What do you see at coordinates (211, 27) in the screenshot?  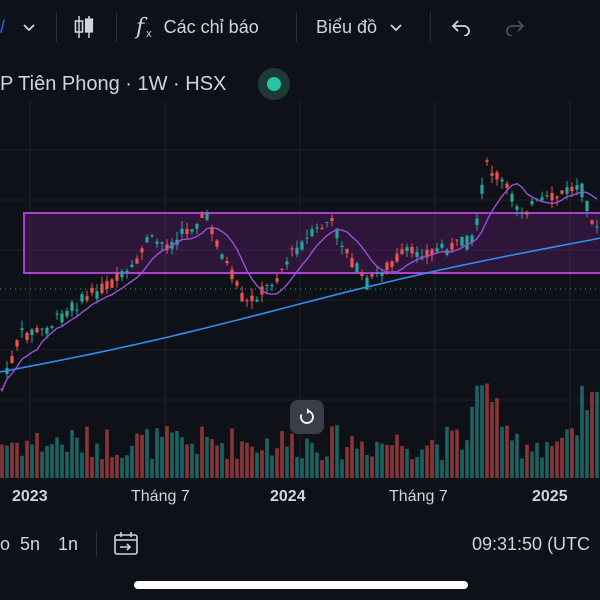 I see `indicators-button: f x Các chỉ báo` at bounding box center [211, 27].